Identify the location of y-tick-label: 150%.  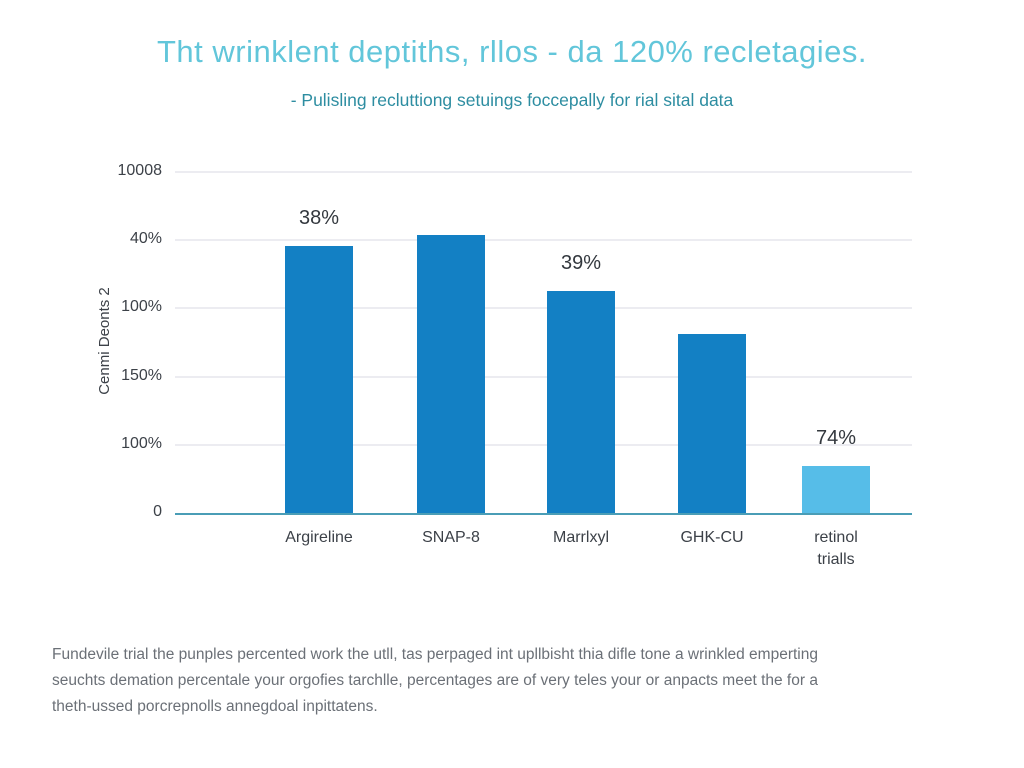
(141, 375).